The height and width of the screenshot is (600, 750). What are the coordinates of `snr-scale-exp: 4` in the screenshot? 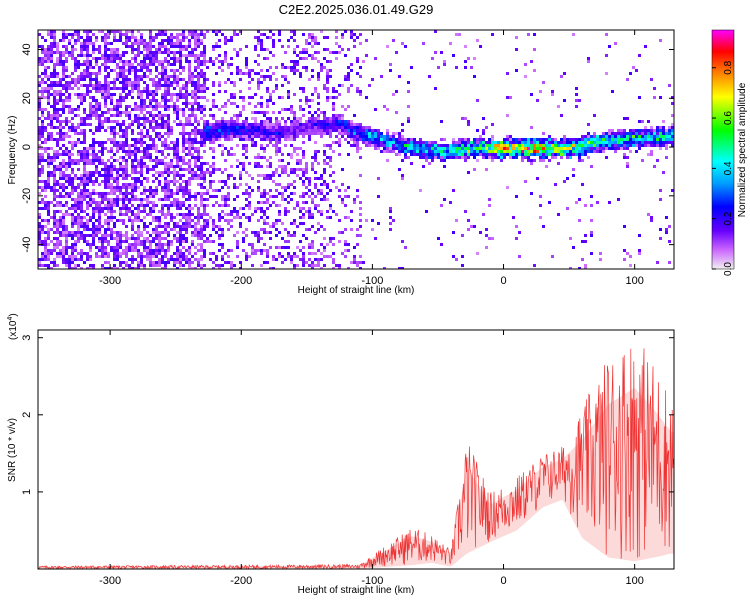 It's located at (10, 319).